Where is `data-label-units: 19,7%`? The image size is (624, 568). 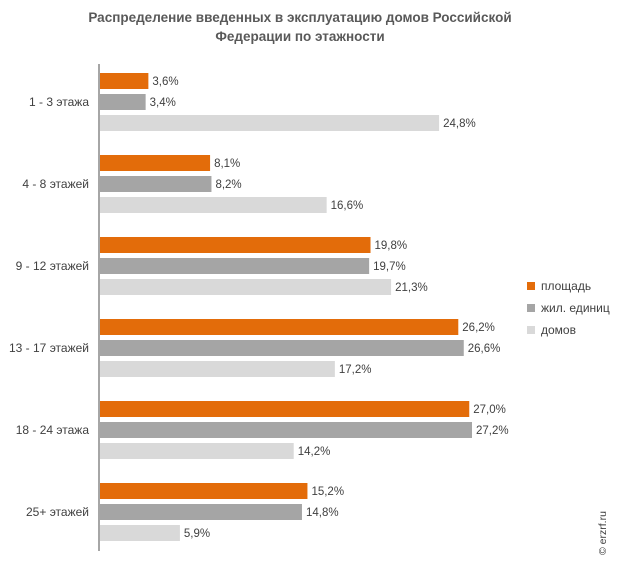
data-label-units: 19,7% is located at coordinates (389, 267).